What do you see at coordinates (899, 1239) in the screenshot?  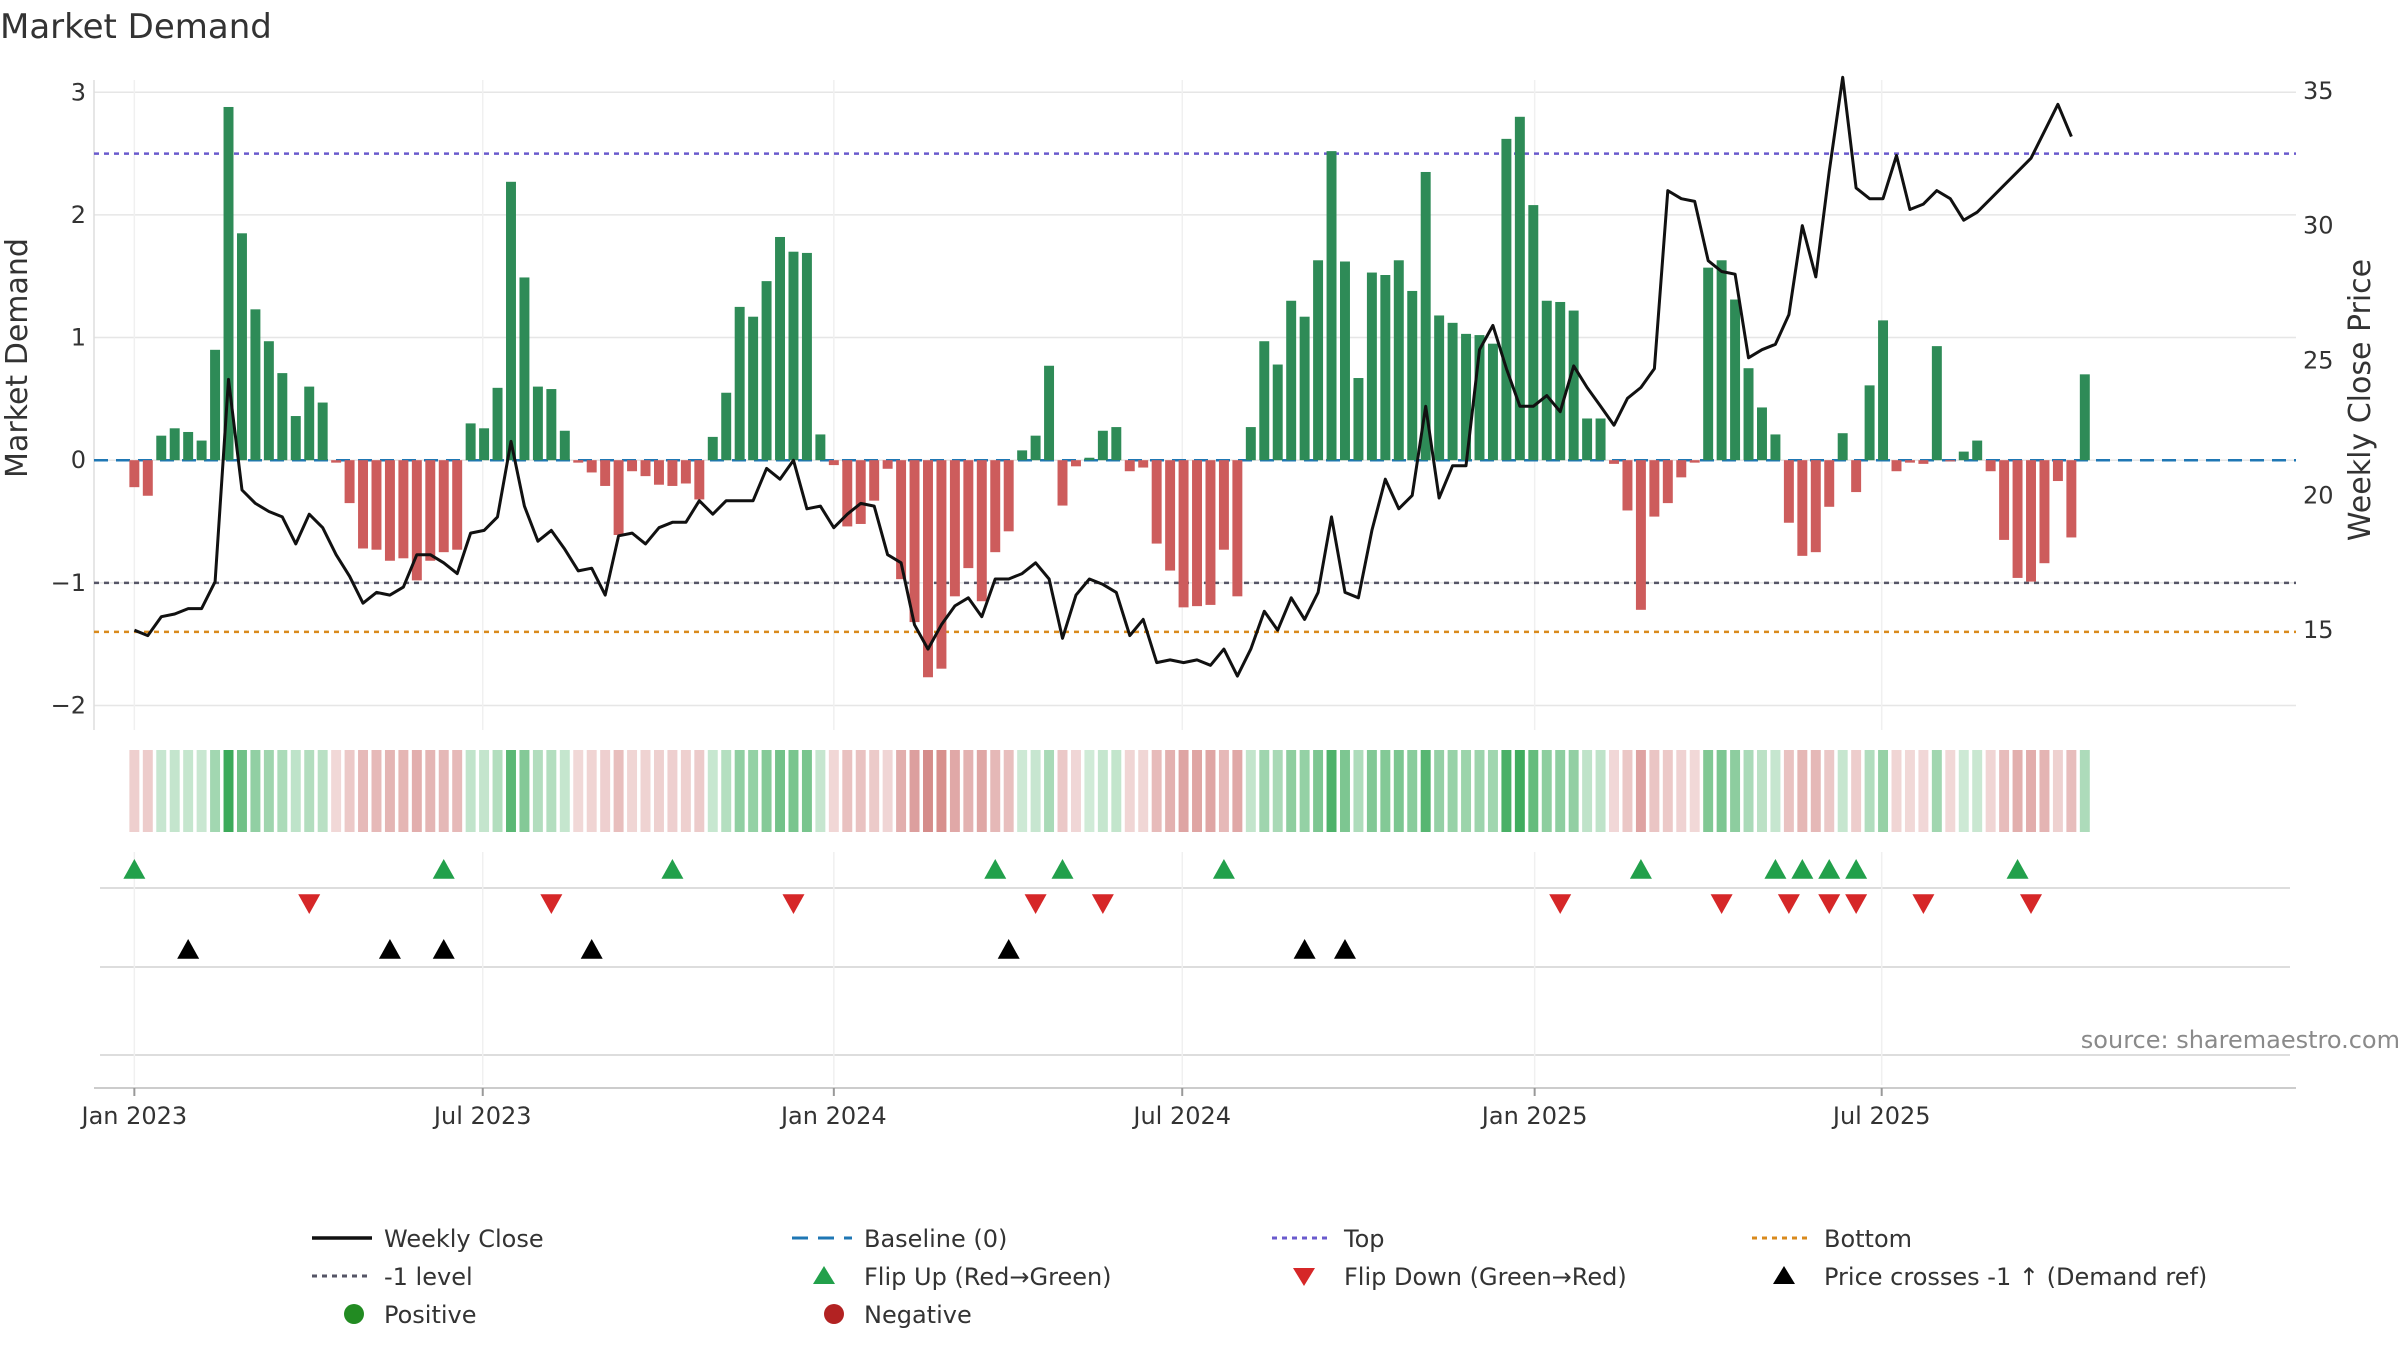 I see `legend-item-baseline: Baseline (0)` at bounding box center [899, 1239].